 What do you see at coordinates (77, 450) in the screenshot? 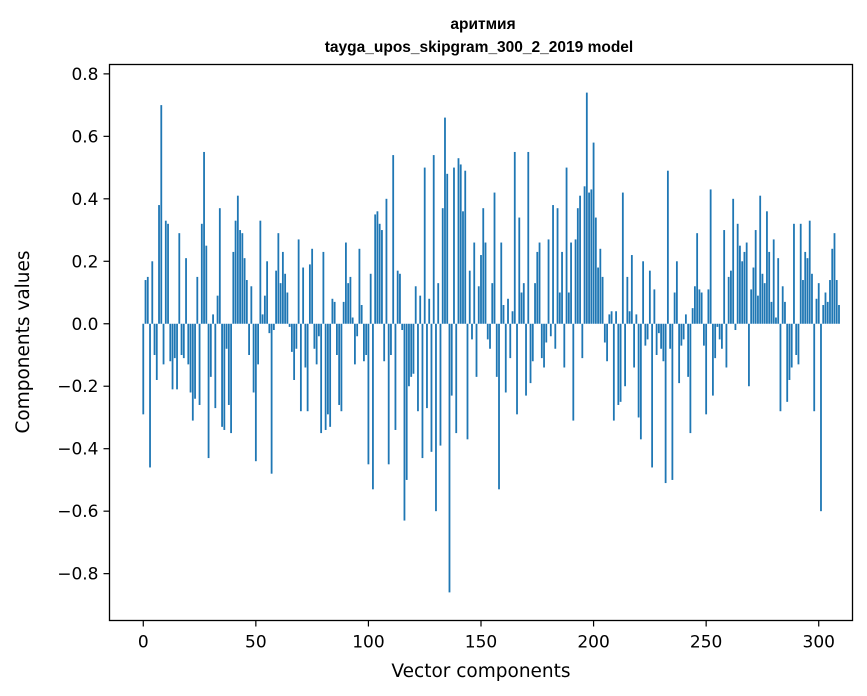
I see `y-tick-label: −0.4` at bounding box center [77, 450].